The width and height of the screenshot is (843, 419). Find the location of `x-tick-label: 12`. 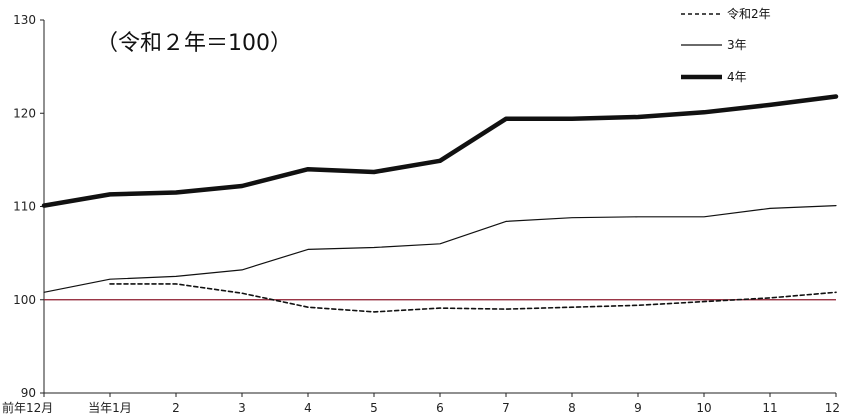

x-tick-label: 12 is located at coordinates (832, 408).